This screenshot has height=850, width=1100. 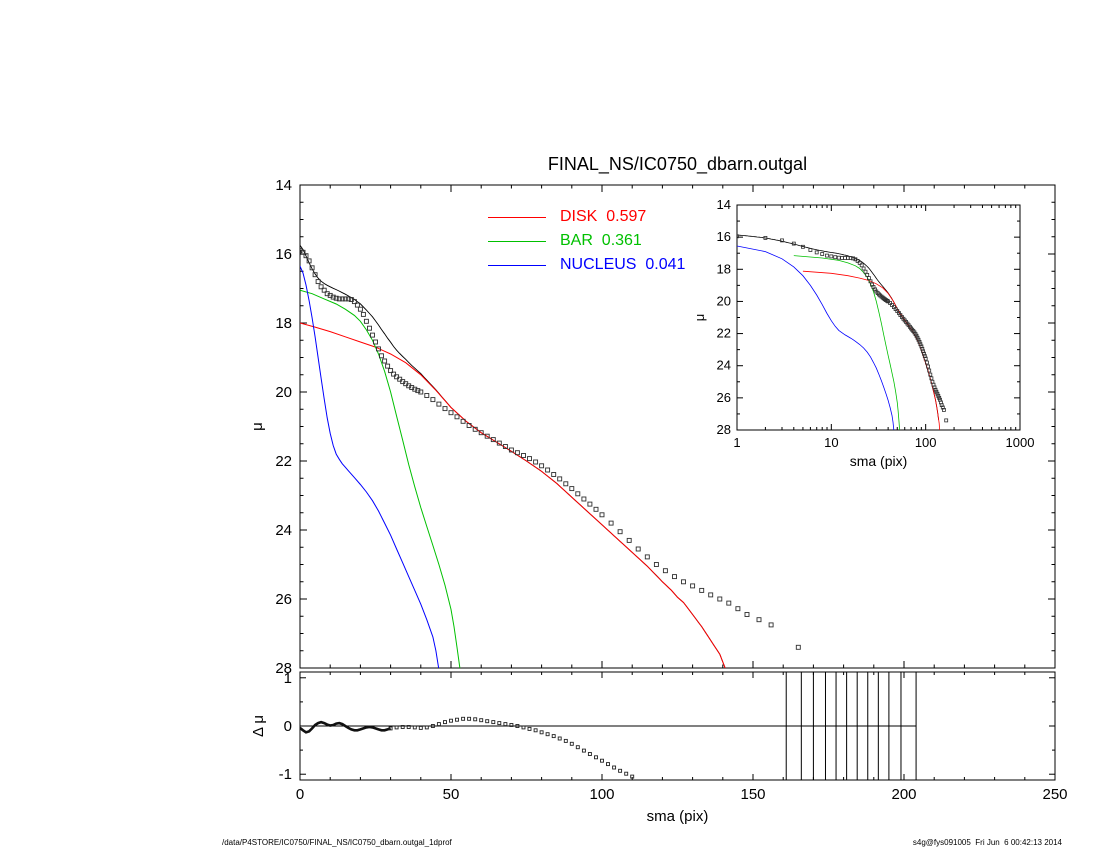 I want to click on legend-line-disk, so click(x=517, y=217).